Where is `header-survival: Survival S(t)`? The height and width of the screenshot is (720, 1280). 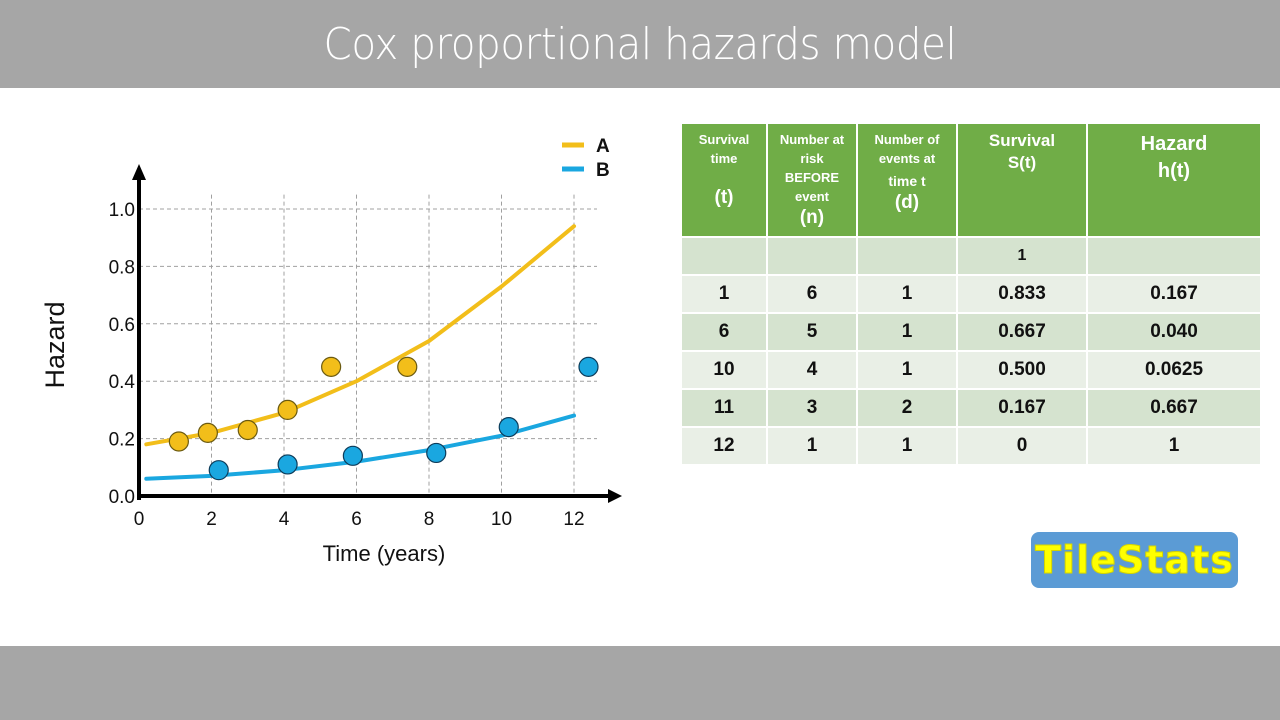 header-survival: Survival S(t) is located at coordinates (1022, 180).